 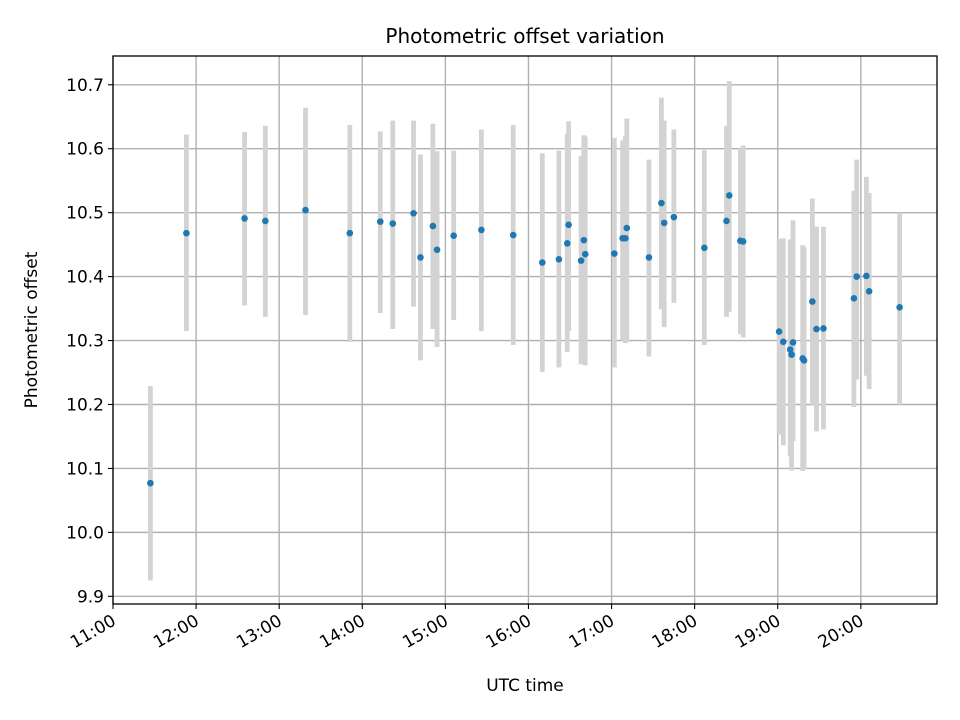 I want to click on x-tick-label: 18:00, so click(x=675, y=632).